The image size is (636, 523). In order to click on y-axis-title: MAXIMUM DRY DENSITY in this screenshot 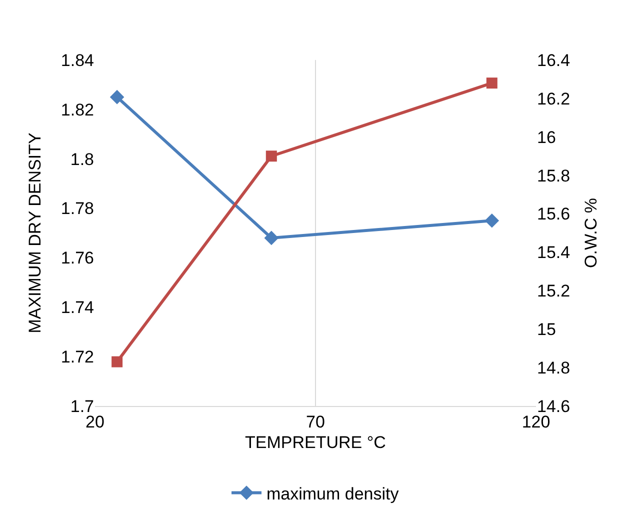, I will do `click(34, 233)`.